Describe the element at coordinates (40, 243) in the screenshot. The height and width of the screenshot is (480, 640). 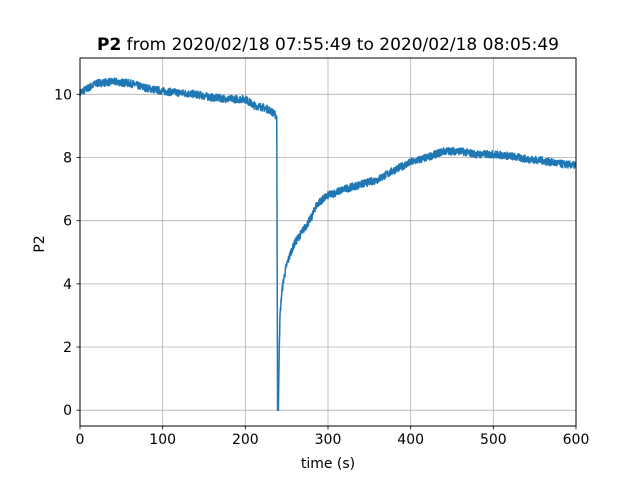
I see `y-axis-label: P2` at that location.